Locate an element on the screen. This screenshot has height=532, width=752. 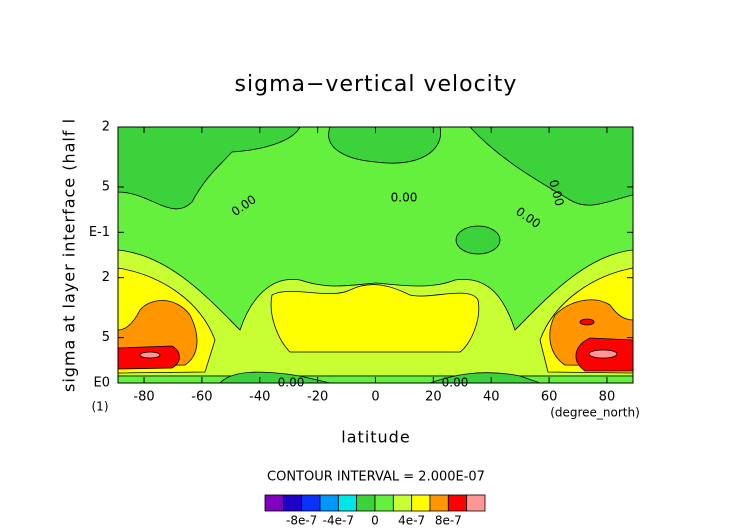
x-tick-label: 40 is located at coordinates (491, 397).